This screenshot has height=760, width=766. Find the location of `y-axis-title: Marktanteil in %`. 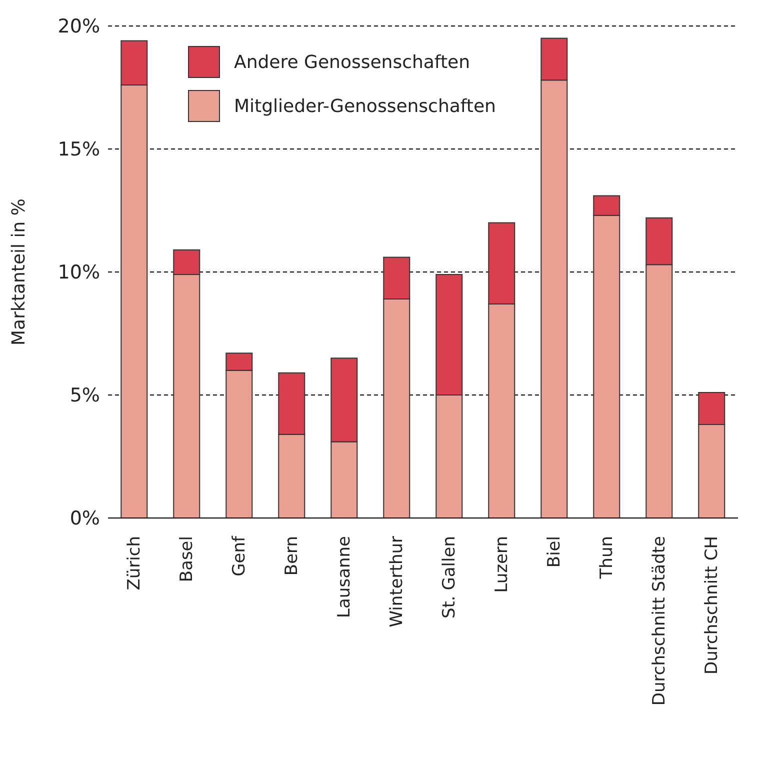

y-axis-title: Marktanteil in % is located at coordinates (19, 272).